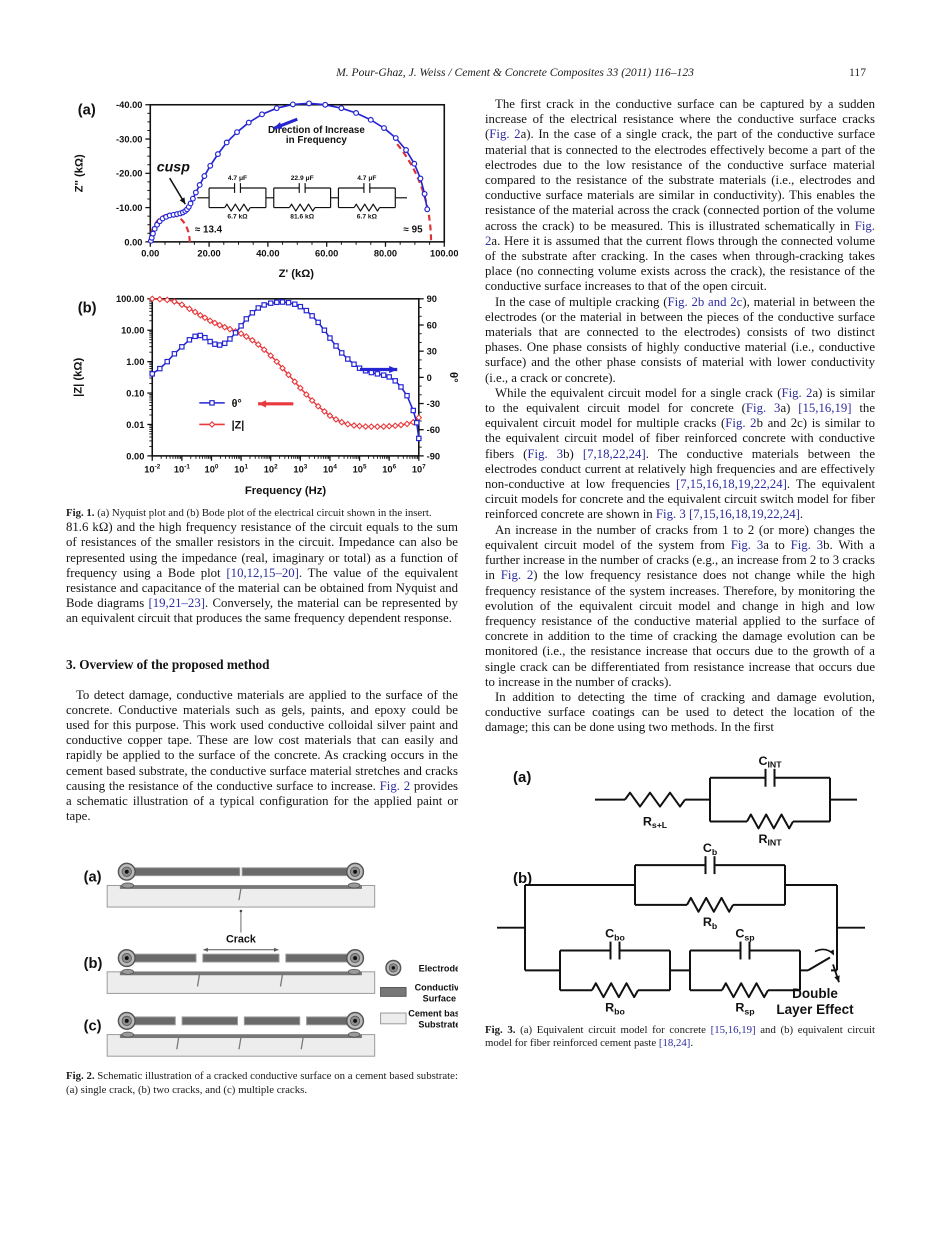 This screenshot has height=1234, width=925. Describe the element at coordinates (129, 105) in the screenshot. I see `svg-text: -40.00` at that location.